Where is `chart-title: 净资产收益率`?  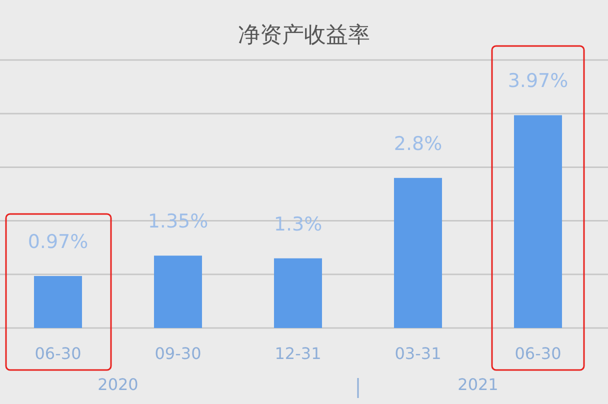 chart-title: 净资产收益率 is located at coordinates (304, 35).